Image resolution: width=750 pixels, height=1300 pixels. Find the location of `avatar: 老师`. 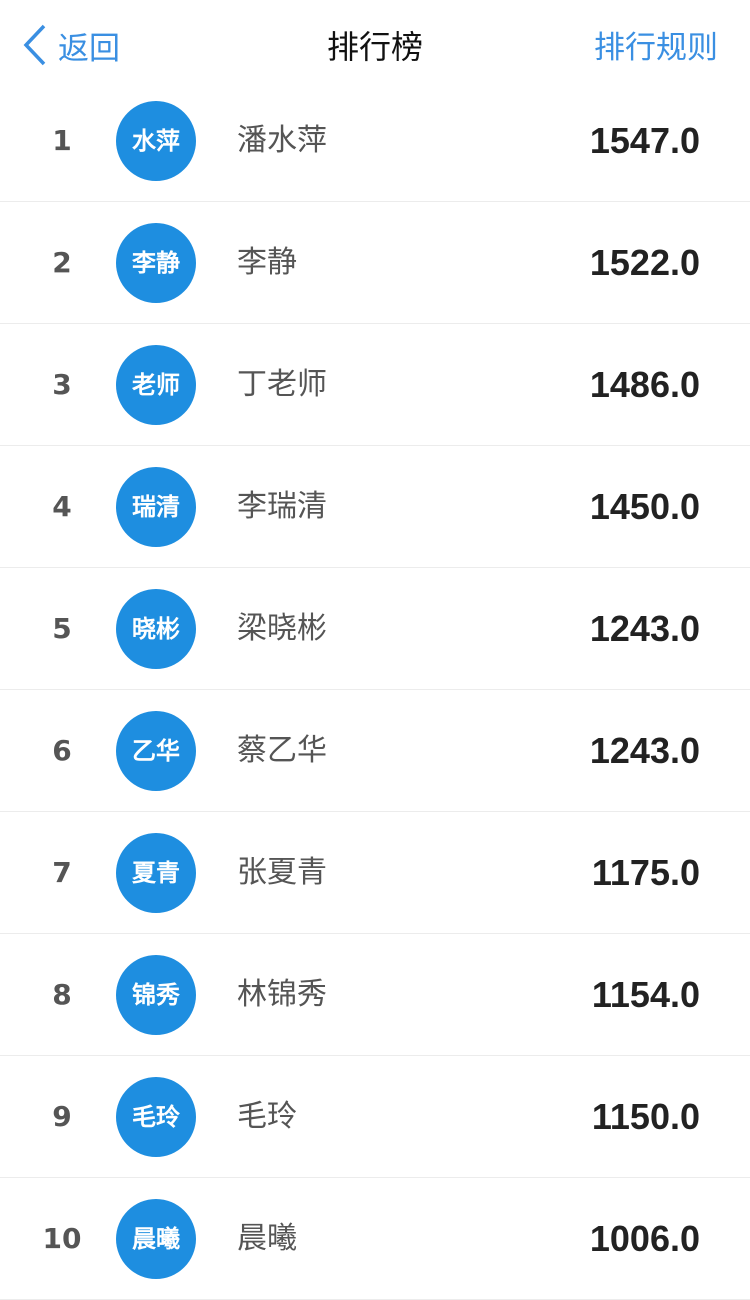

avatar: 老师 is located at coordinates (156, 385).